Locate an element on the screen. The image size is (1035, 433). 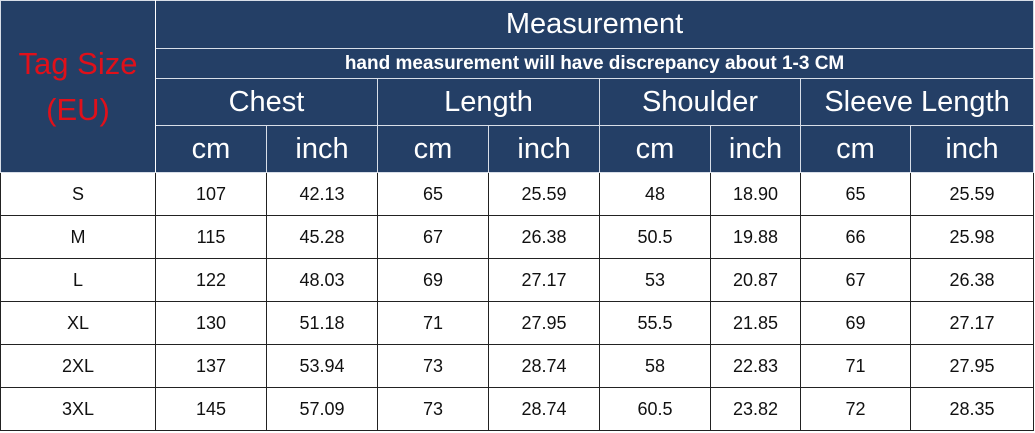
group-chest: Chest is located at coordinates (266, 102).